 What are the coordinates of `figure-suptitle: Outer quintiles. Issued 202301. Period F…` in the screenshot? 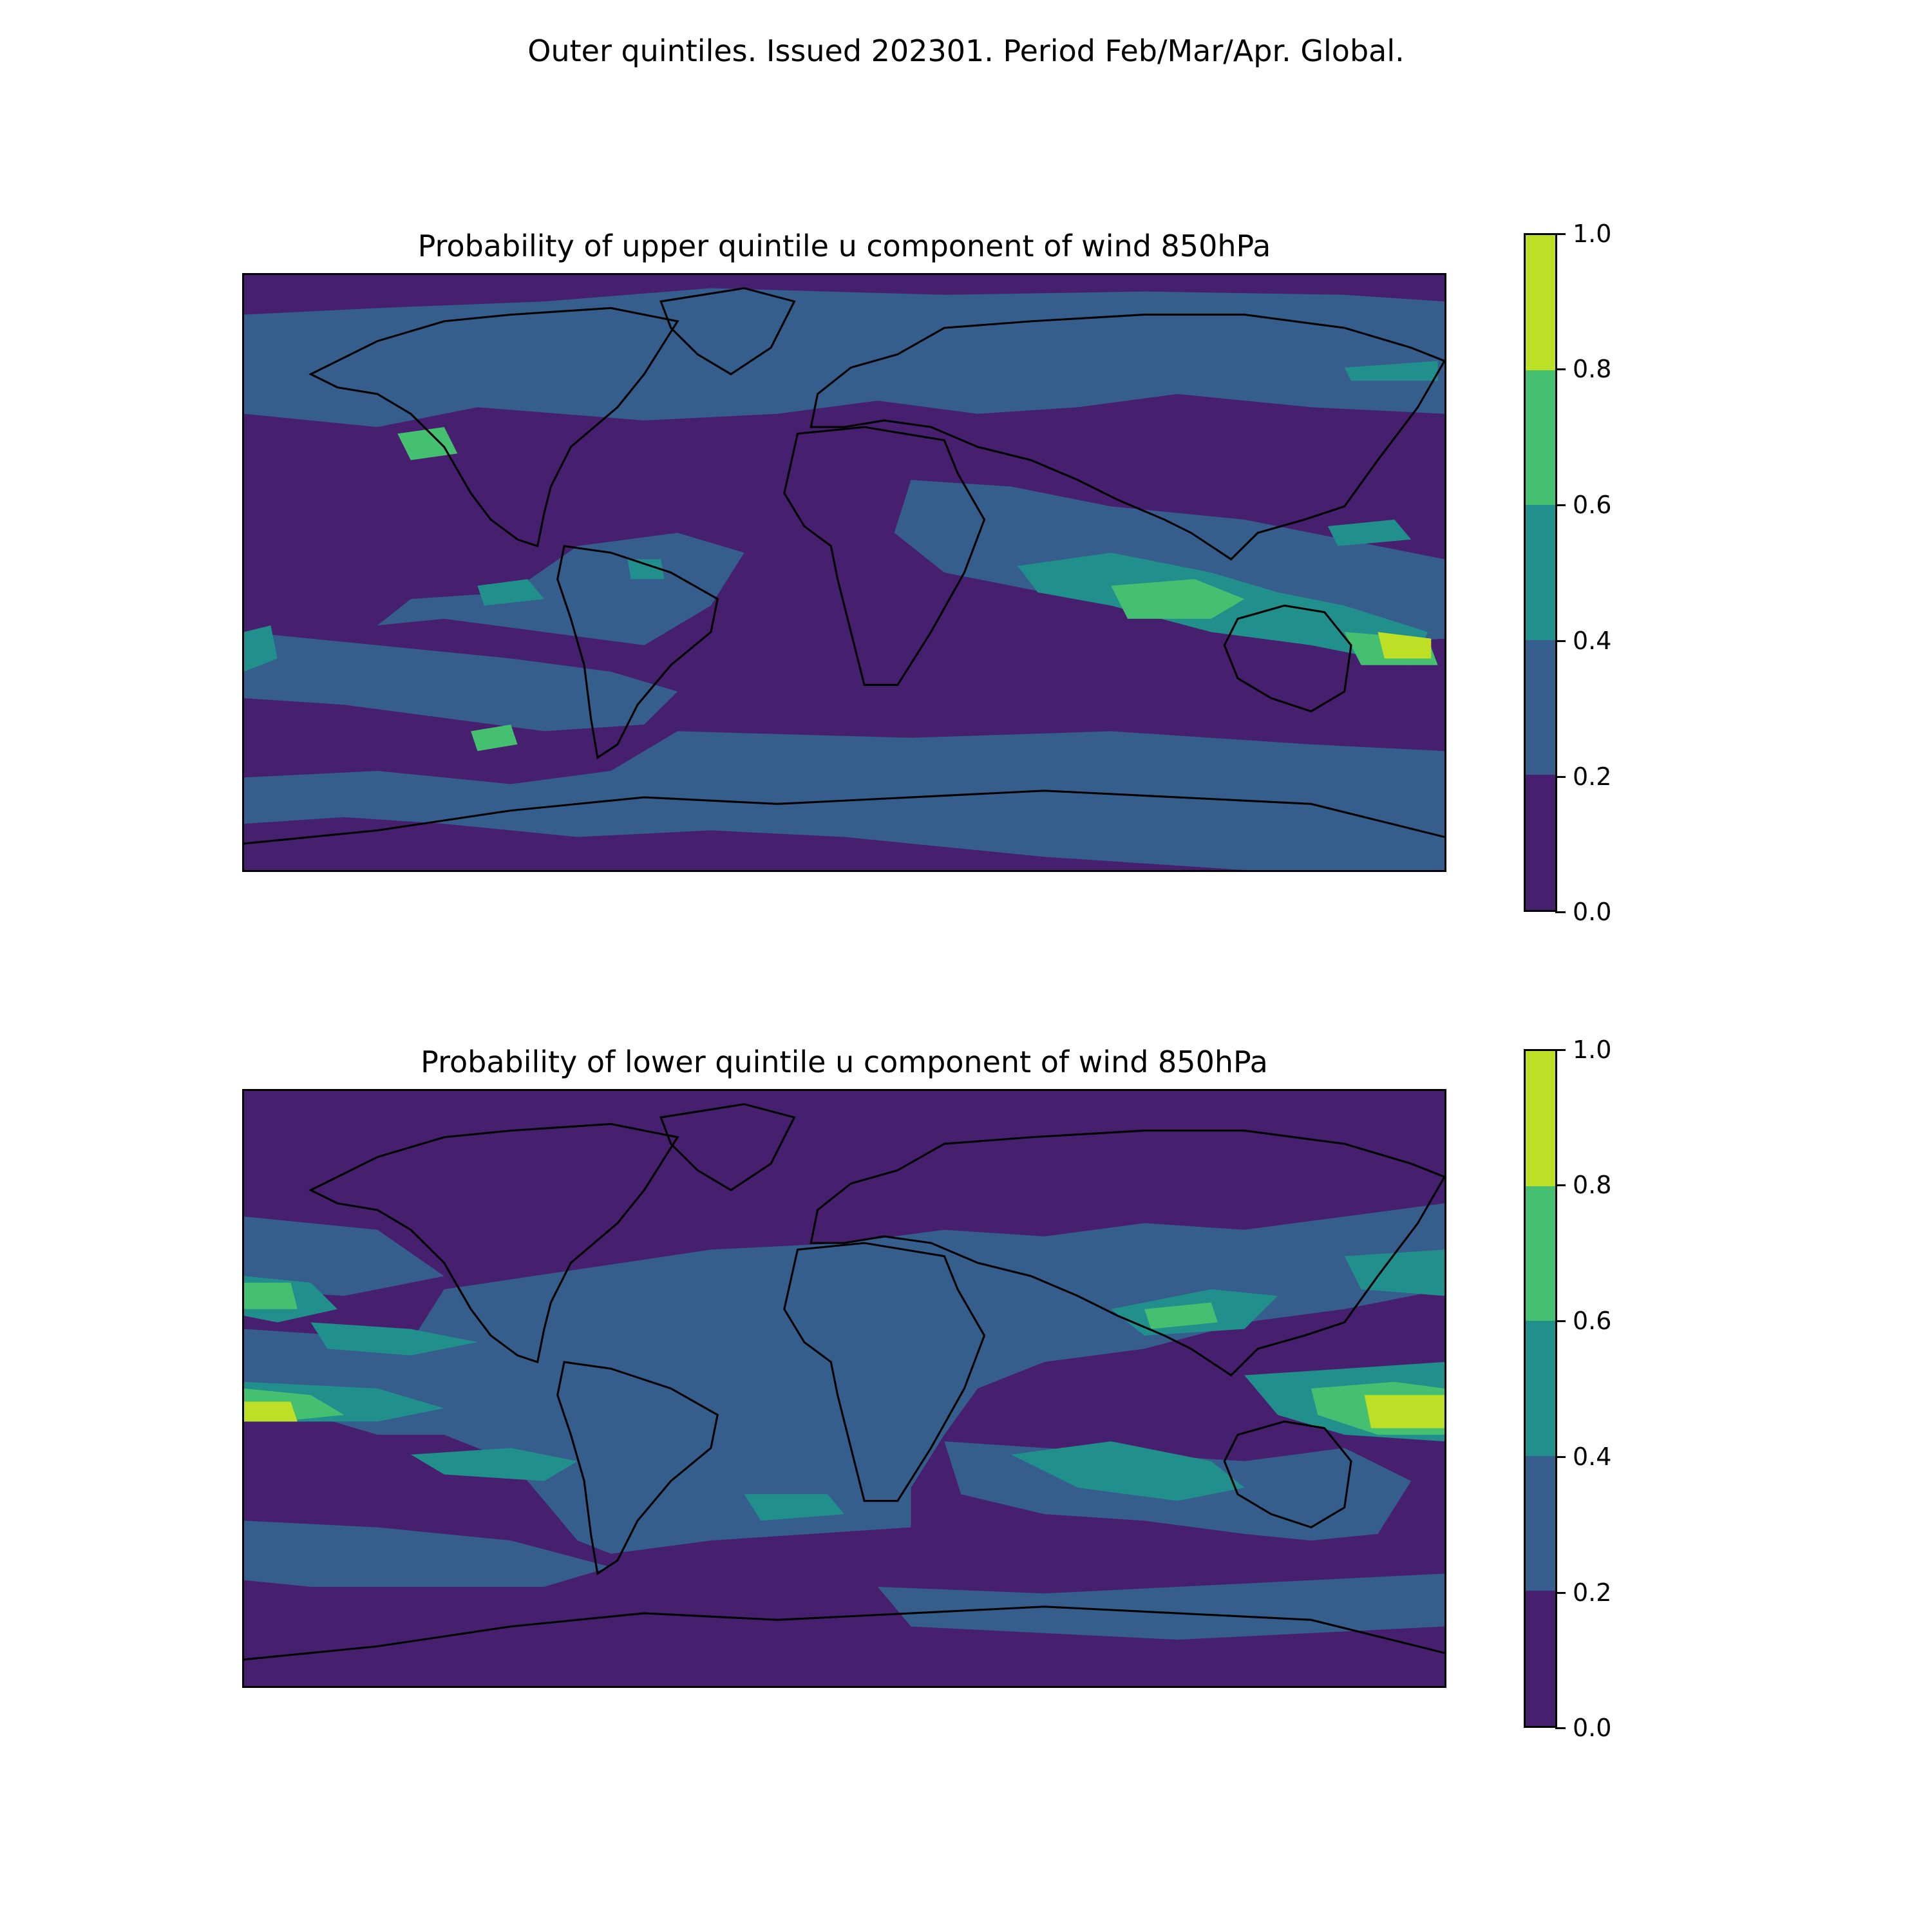 It's located at (966, 50).